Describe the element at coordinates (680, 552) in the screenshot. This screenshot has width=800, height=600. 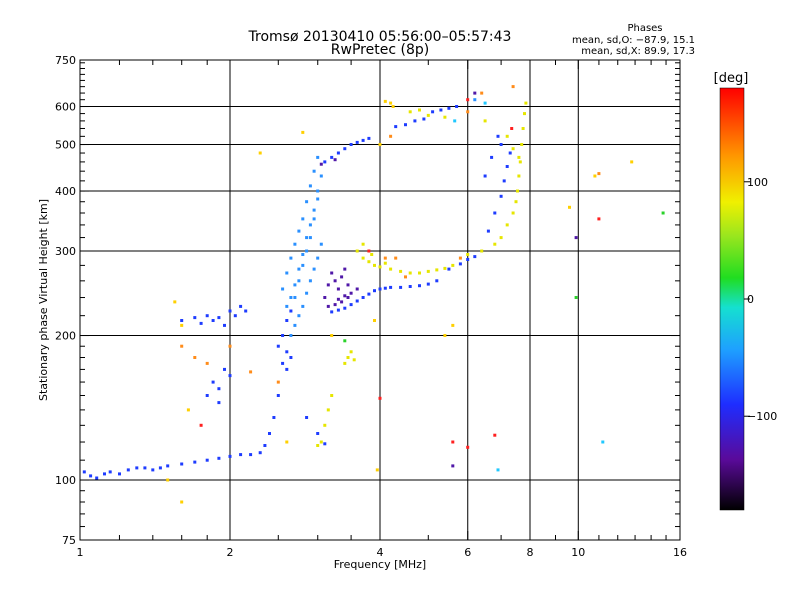
I see `x-tick-label: 16` at that location.